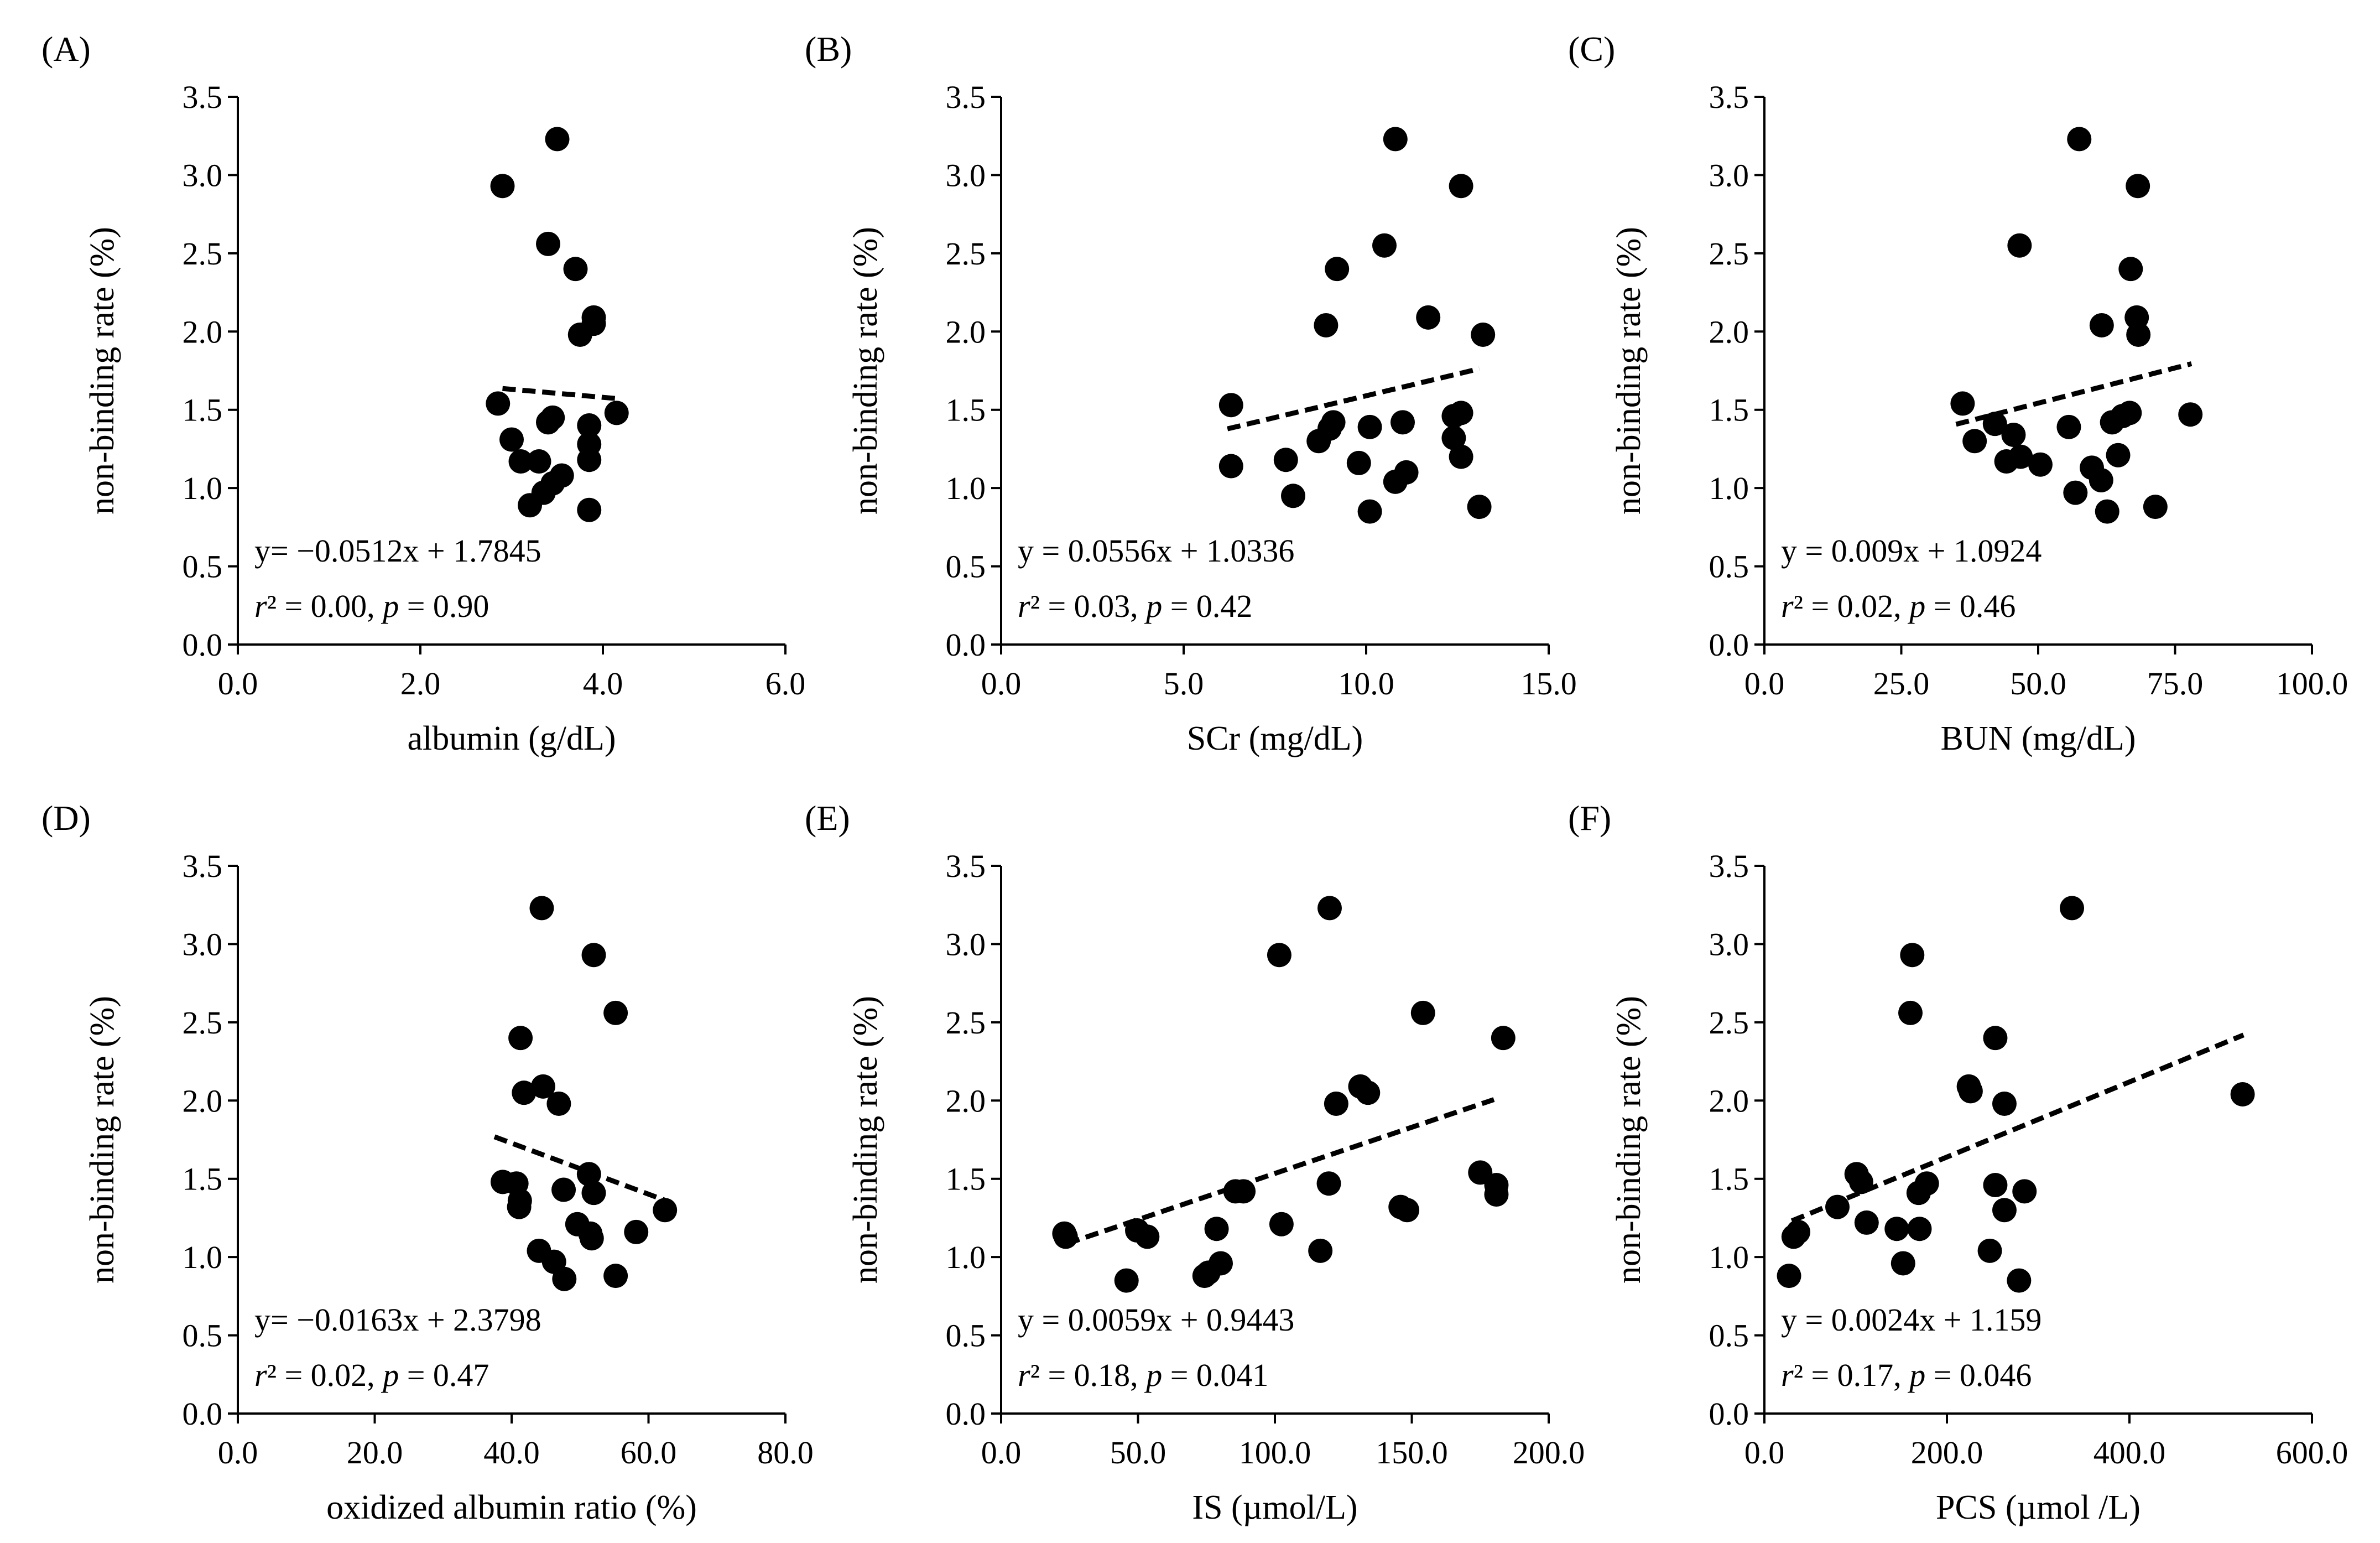 The width and height of the screenshot is (2380, 1543). I want to click on x-tick-label: 6.0, so click(785, 684).